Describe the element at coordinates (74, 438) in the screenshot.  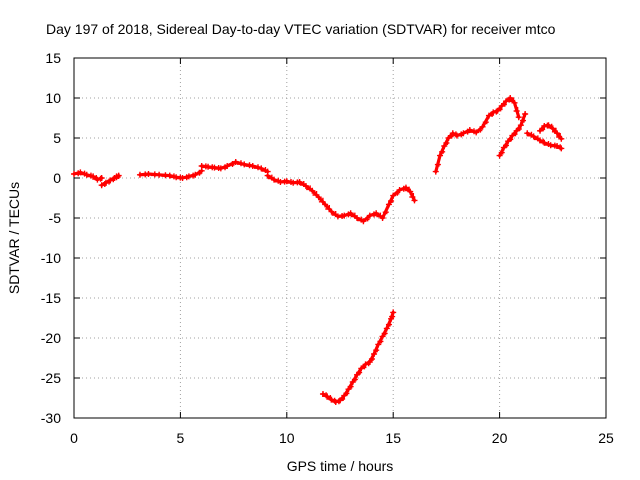
I see `x-tick-label: 0` at that location.